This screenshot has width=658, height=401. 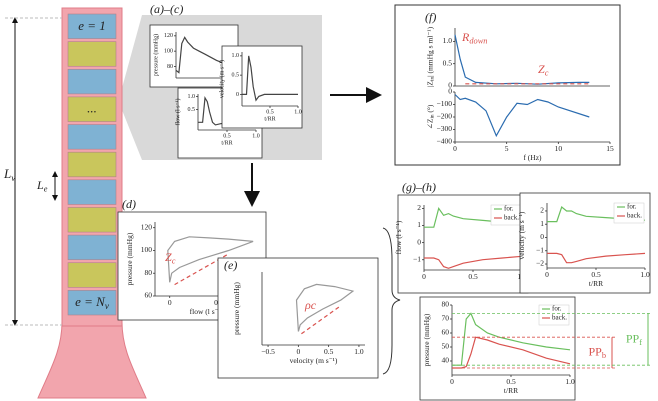 What do you see at coordinates (604, 355) in the screenshot?
I see `pp-label-part: b` at bounding box center [604, 355].